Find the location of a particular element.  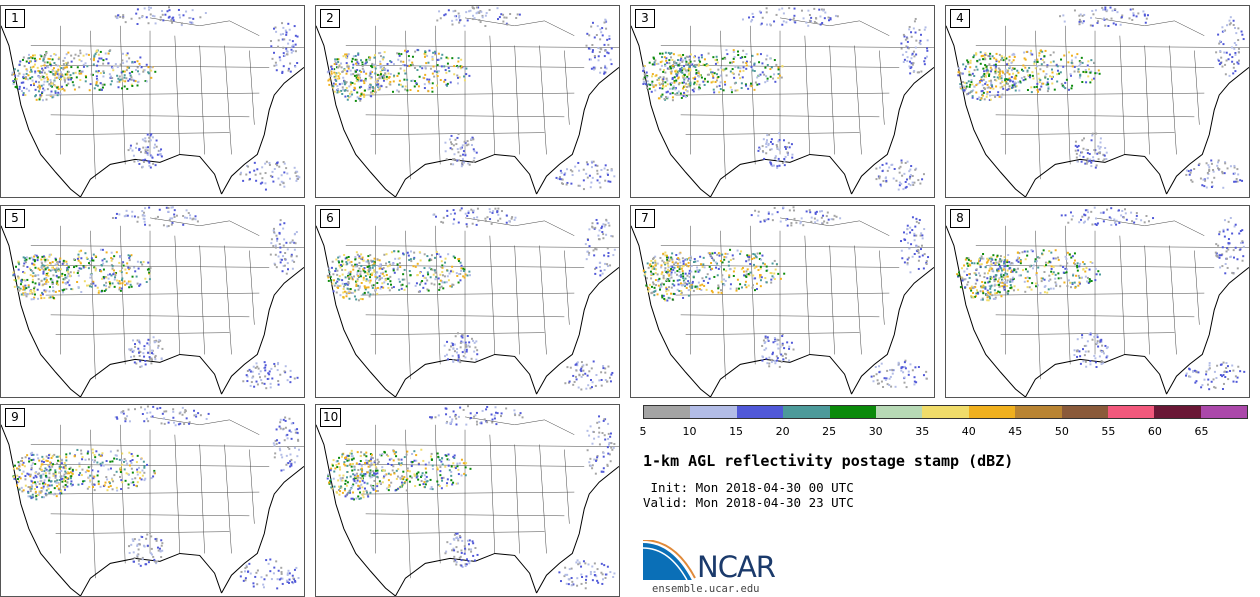

valid-time: Valid: Mon 2018-04-30 23 UTC is located at coordinates (748, 502).